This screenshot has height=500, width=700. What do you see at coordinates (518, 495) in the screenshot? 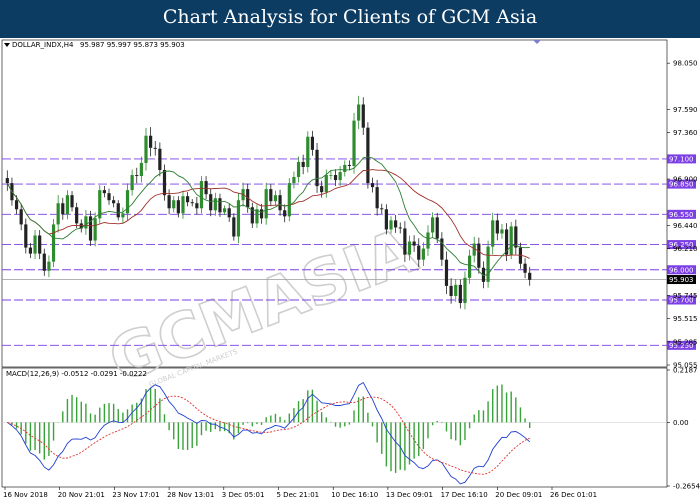
I see `time-axis-label: 20 Dec 09:01` at bounding box center [518, 495].